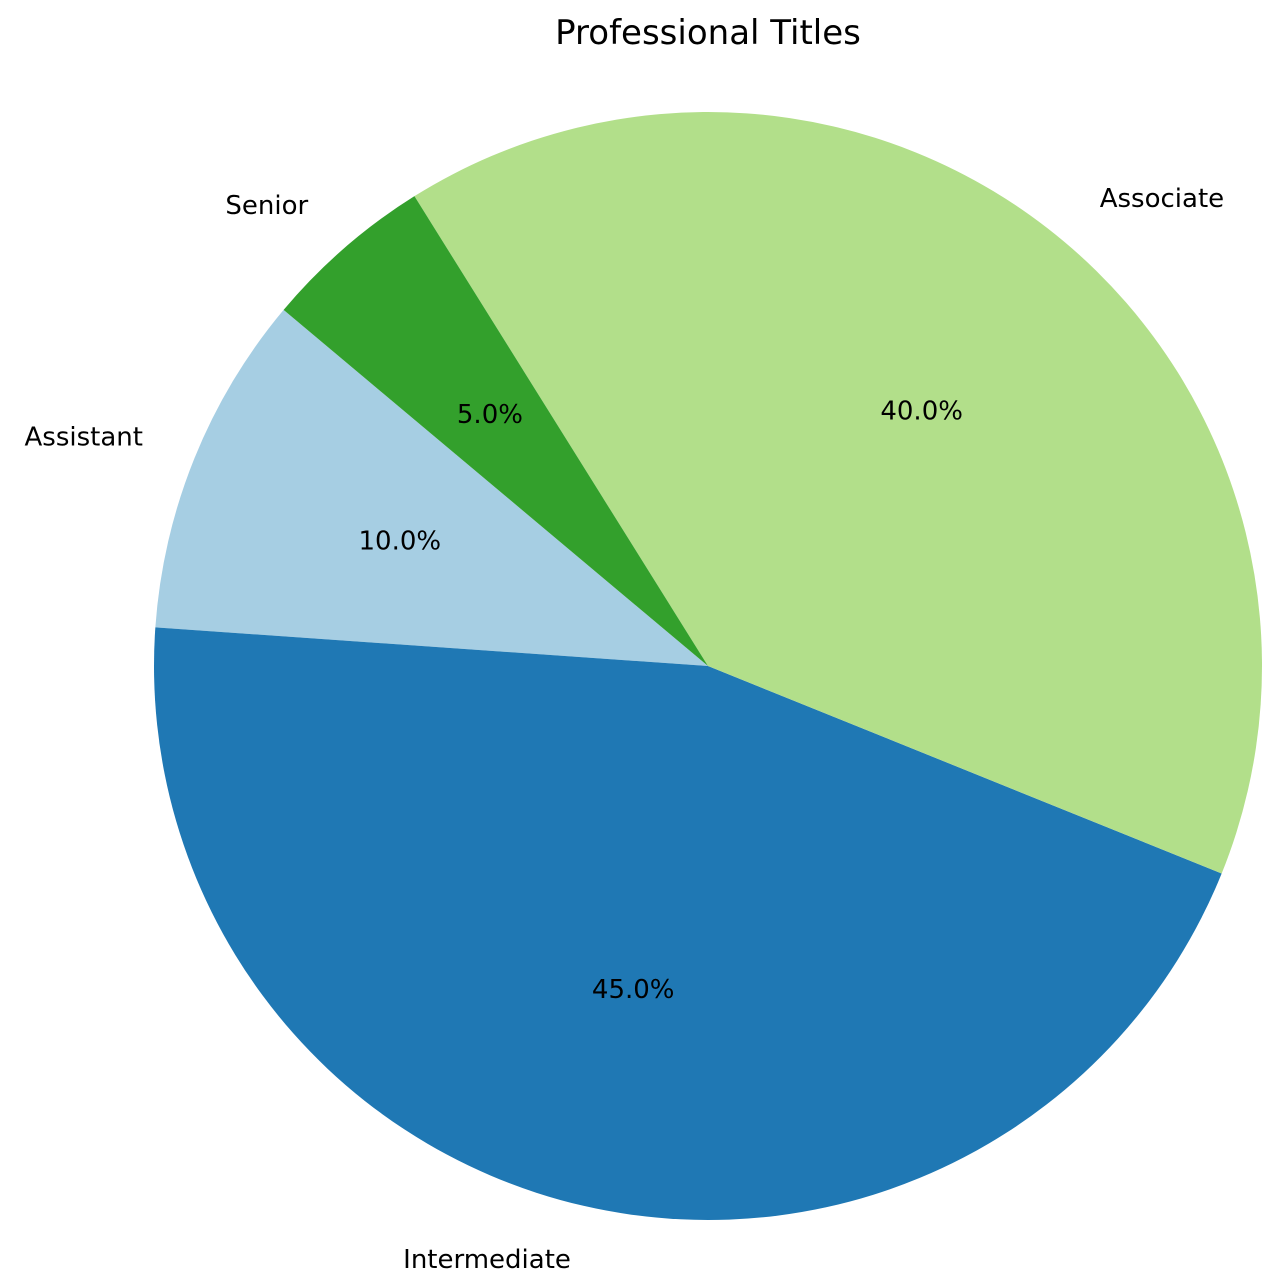  What do you see at coordinates (432, 487) in the screenshot?
I see `pie-slice-assistant` at bounding box center [432, 487].